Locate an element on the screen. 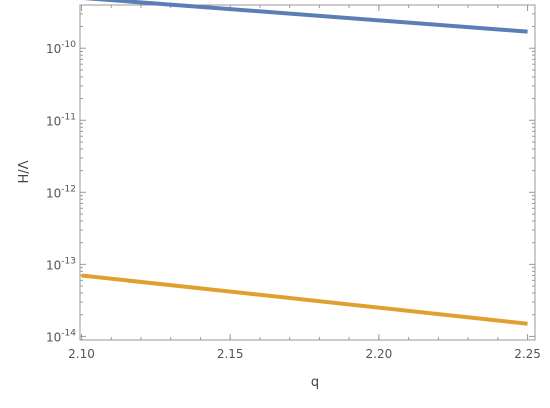 The width and height of the screenshot is (550, 408). x-tick-label: 2.25 is located at coordinates (527, 354).